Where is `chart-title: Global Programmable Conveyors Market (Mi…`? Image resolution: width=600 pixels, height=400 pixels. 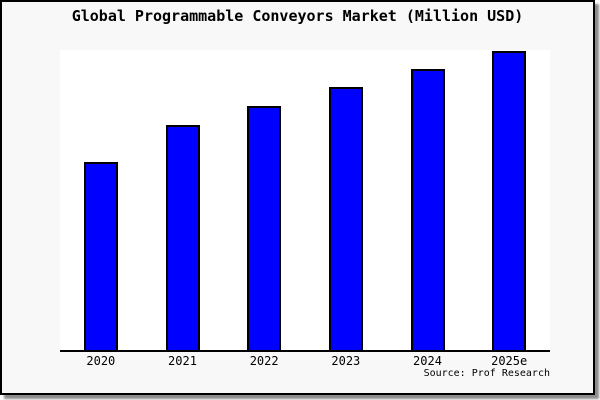 chart-title: Global Programmable Conveyors Market (Mi… is located at coordinates (297, 16).